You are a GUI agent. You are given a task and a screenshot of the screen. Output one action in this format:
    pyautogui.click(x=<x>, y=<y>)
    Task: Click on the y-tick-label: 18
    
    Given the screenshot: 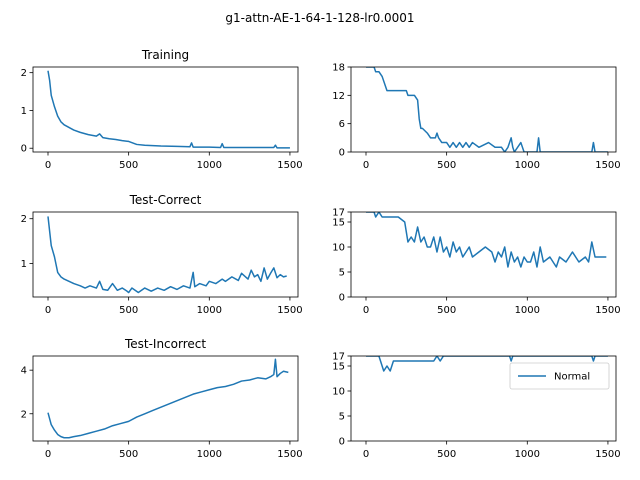 What is the action you would take?
    pyautogui.click(x=338, y=68)
    